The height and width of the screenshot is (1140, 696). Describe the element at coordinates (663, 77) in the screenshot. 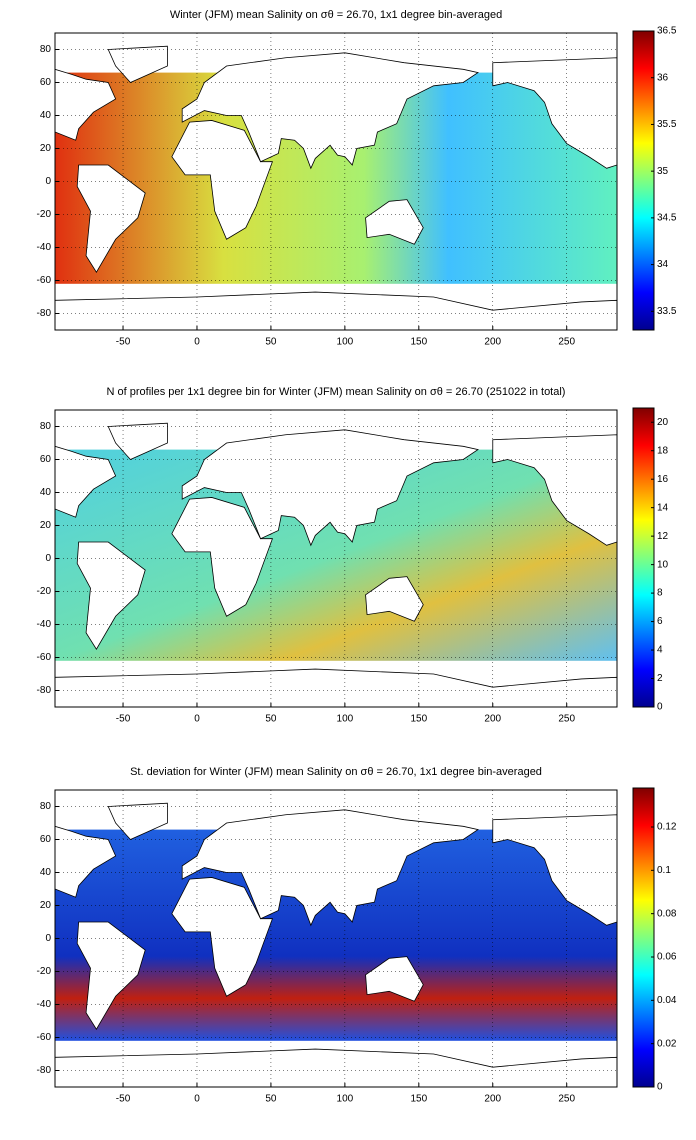

I see `colorbar-tick-label: 36` at that location.